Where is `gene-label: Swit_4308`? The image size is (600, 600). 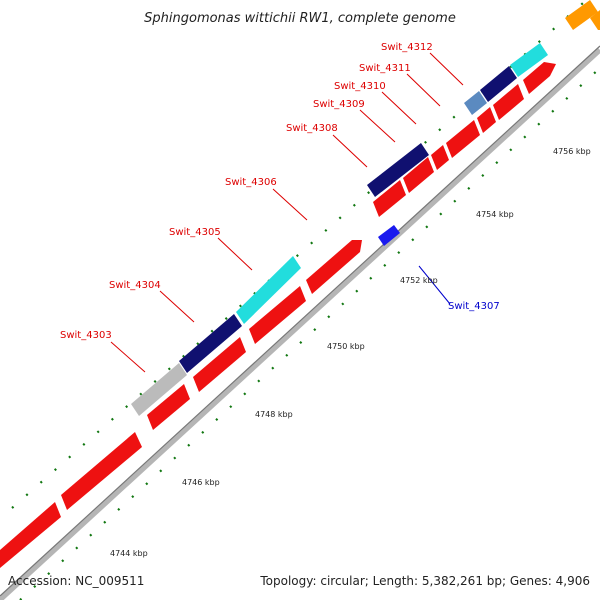 gene-label: Swit_4308 is located at coordinates (312, 128).